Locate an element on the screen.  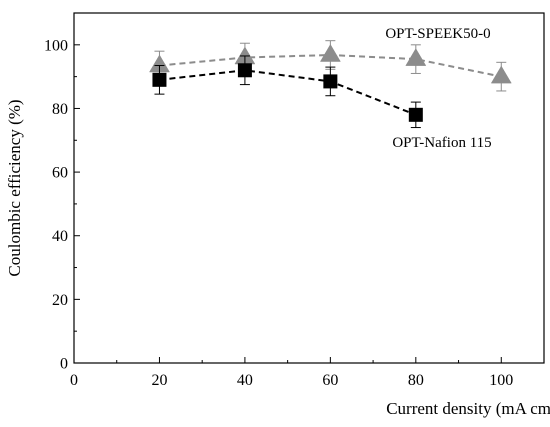
x-tick-label: 60 is located at coordinates (330, 380).